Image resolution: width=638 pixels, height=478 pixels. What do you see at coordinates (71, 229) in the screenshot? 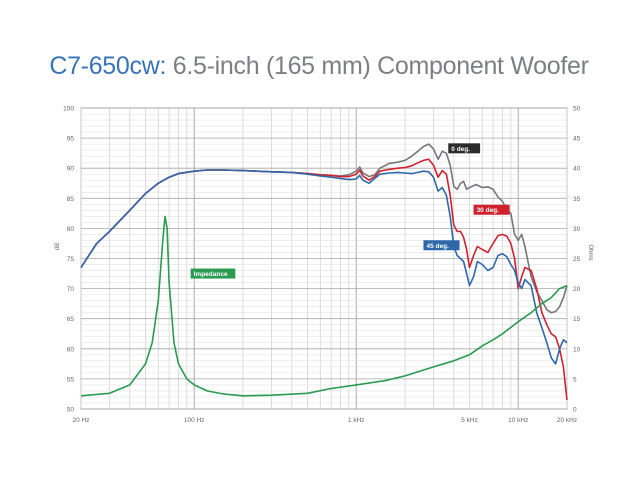
I see `y-left-tick-label: 80` at bounding box center [71, 229].